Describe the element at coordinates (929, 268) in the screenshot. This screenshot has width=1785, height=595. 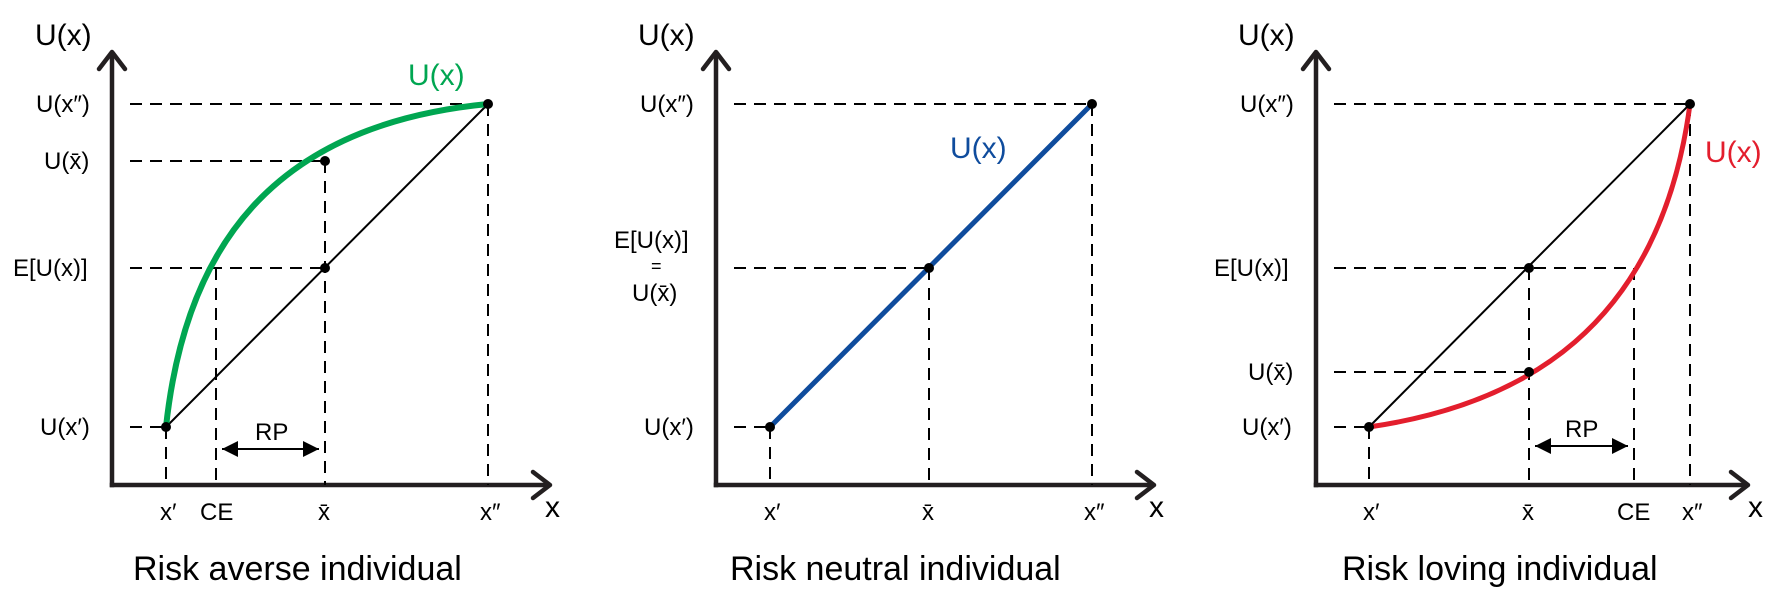
I see `point-mean` at that location.